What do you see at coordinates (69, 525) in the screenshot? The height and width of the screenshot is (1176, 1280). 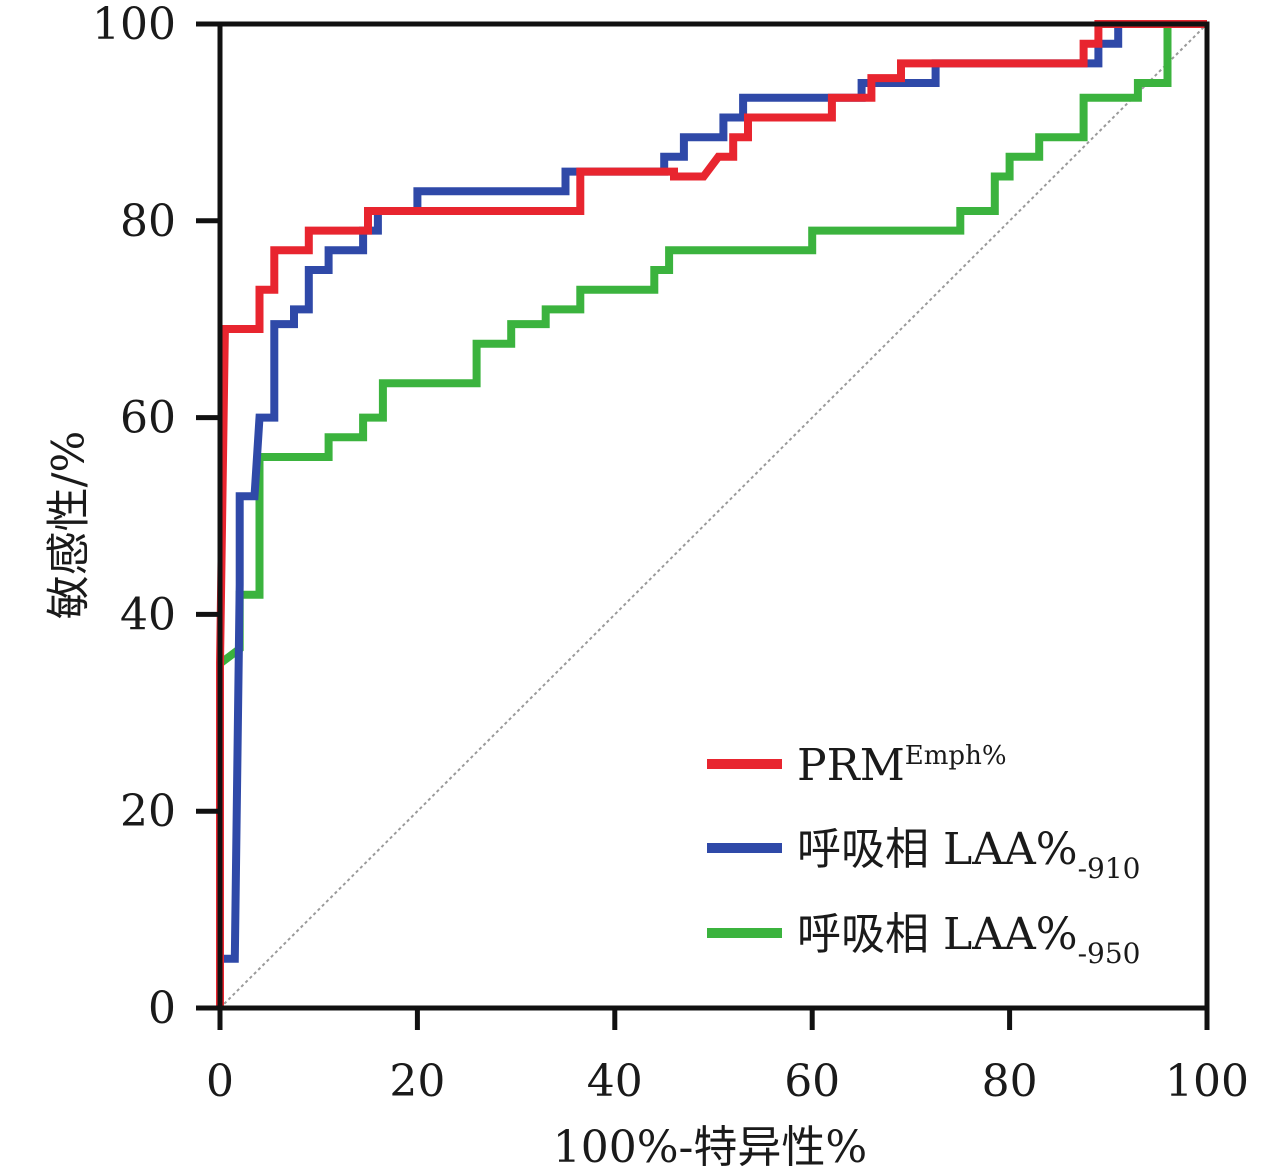 I see `y-axis-title: 敏感性/%` at bounding box center [69, 525].